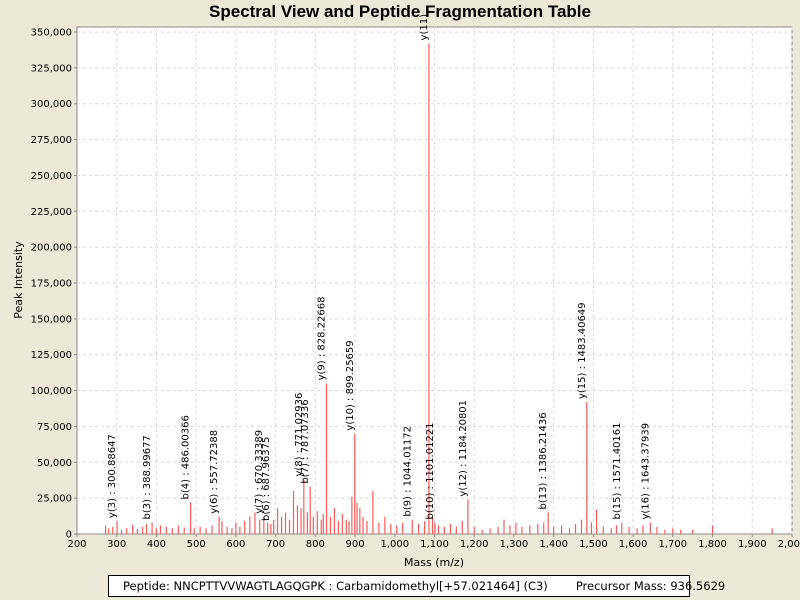 This screenshot has width=800, height=600. What do you see at coordinates (673, 544) in the screenshot?
I see `x-tick-label: 1,700` at bounding box center [673, 544].